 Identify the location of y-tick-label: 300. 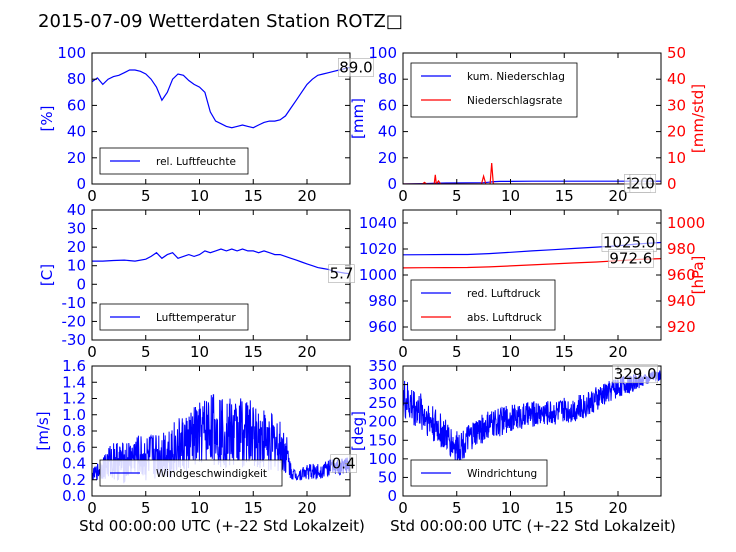
(382, 385).